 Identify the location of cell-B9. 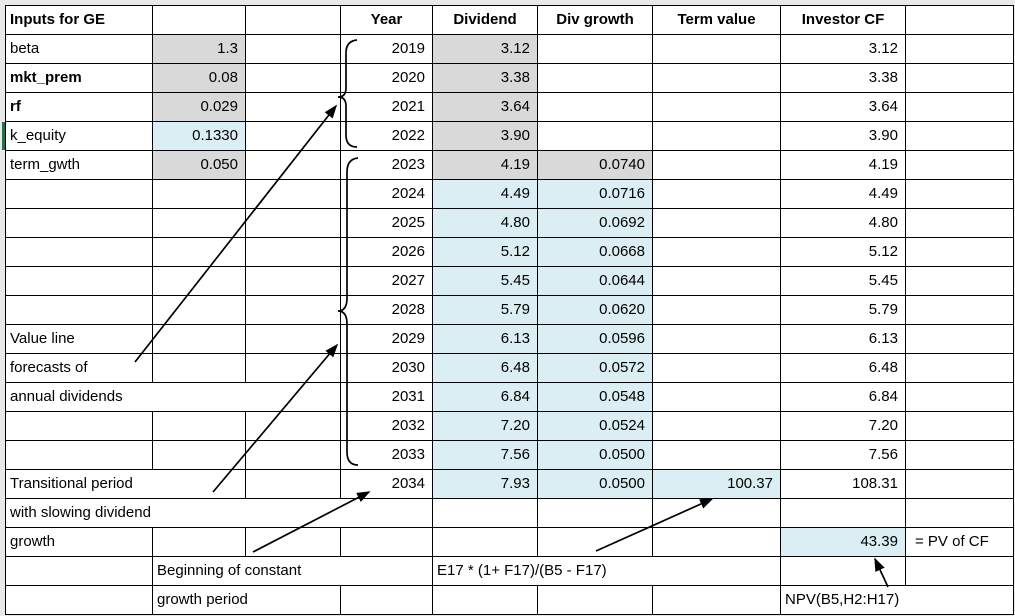
(199, 252).